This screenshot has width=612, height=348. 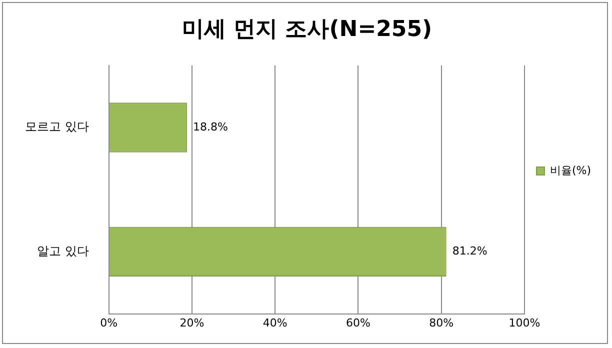 What do you see at coordinates (358, 323) in the screenshot?
I see `x-tick-label: 60%` at bounding box center [358, 323].